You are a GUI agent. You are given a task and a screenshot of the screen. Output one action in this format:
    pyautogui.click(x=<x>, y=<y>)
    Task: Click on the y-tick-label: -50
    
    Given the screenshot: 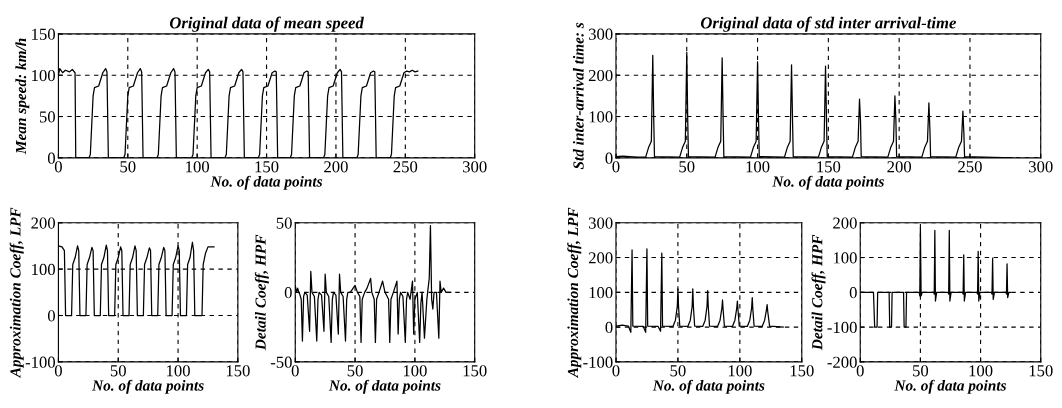 What is the action you would take?
    pyautogui.click(x=281, y=362)
    